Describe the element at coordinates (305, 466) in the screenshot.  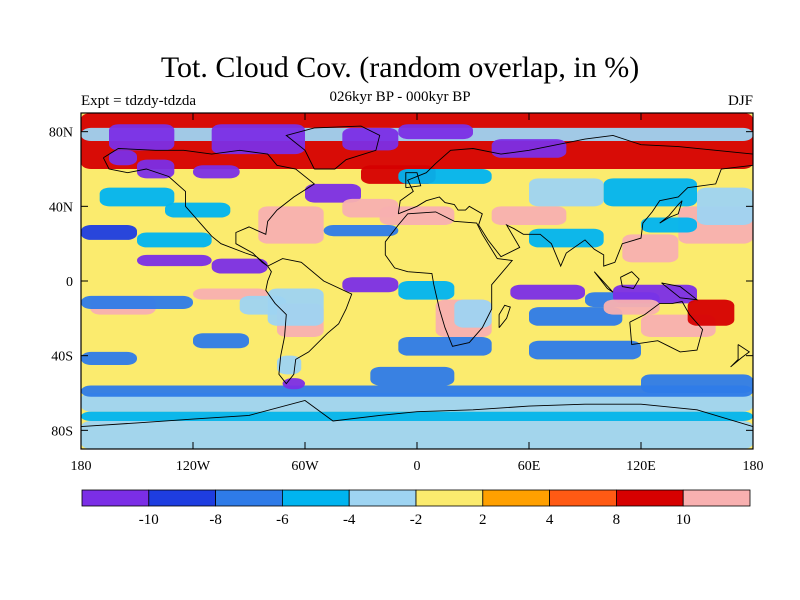
I see `x-tick-label: 60W` at that location.